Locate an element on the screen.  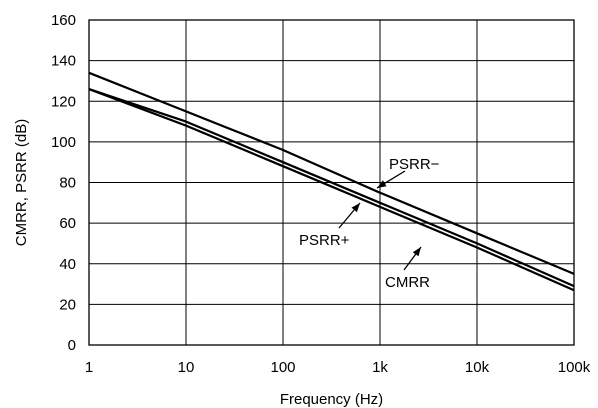
y-tick-label: 20 is located at coordinates (67, 304).